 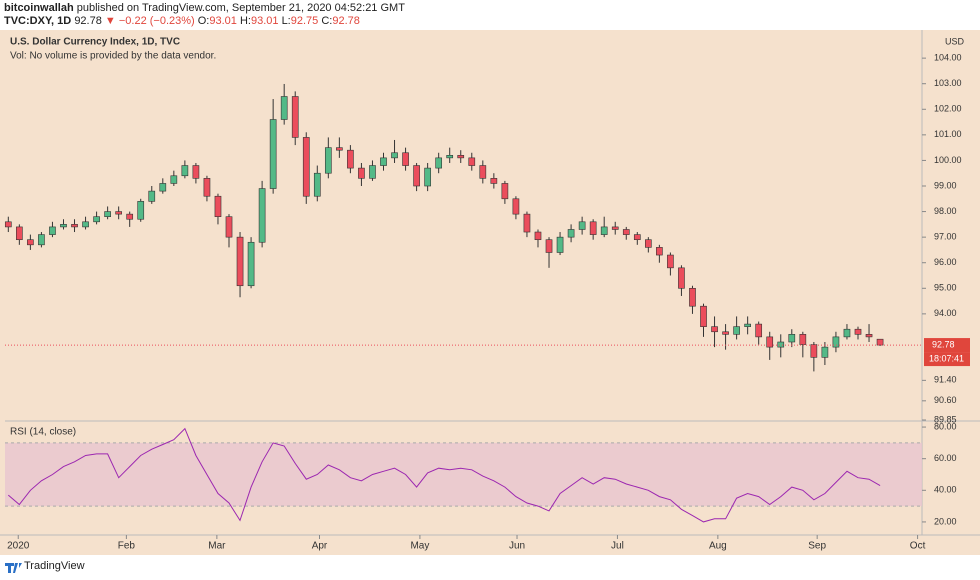 I want to click on x-tick-label: 2020, so click(x=18, y=546).